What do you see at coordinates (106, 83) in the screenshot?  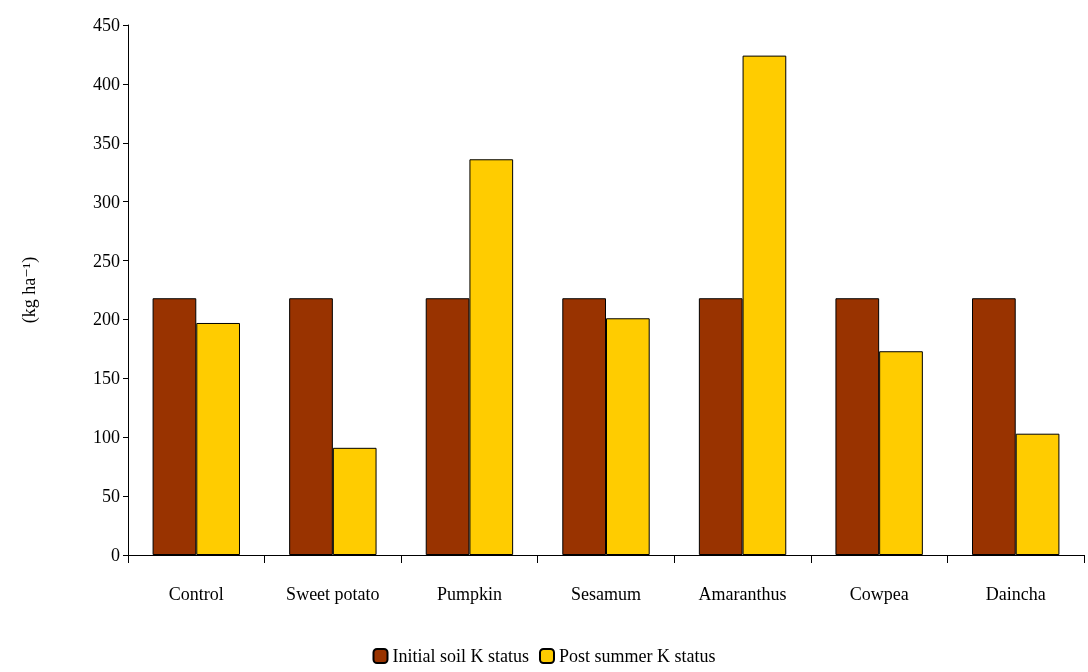 I see `y-tick-label: 400` at bounding box center [106, 83].